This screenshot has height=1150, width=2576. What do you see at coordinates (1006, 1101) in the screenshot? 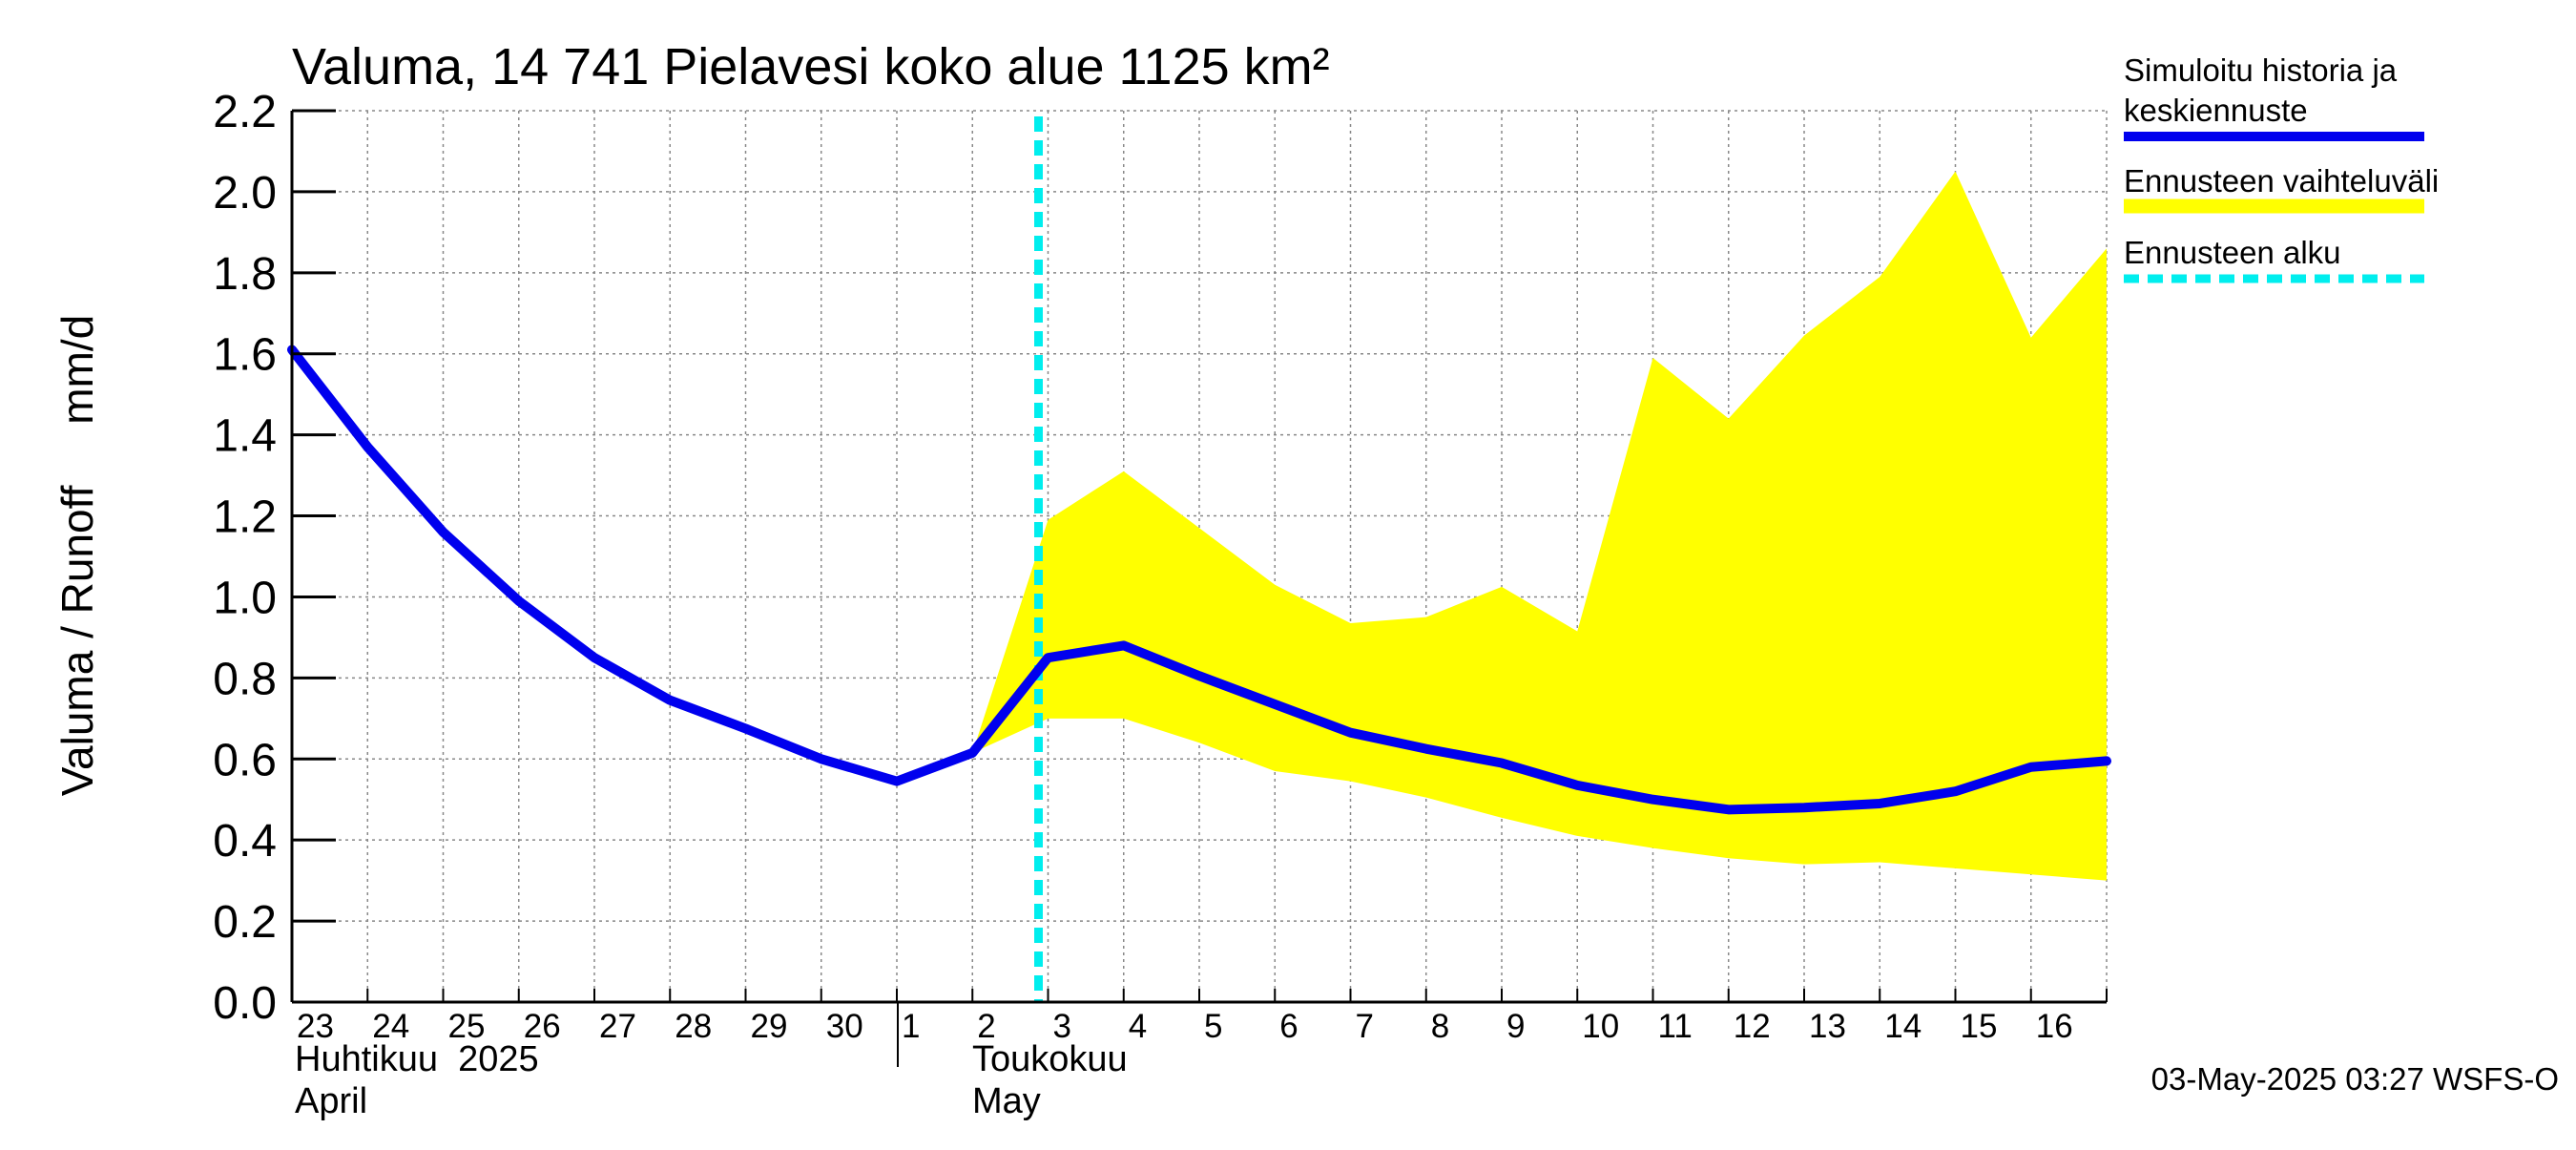
I see `month-label-may-en: May` at bounding box center [1006, 1101].